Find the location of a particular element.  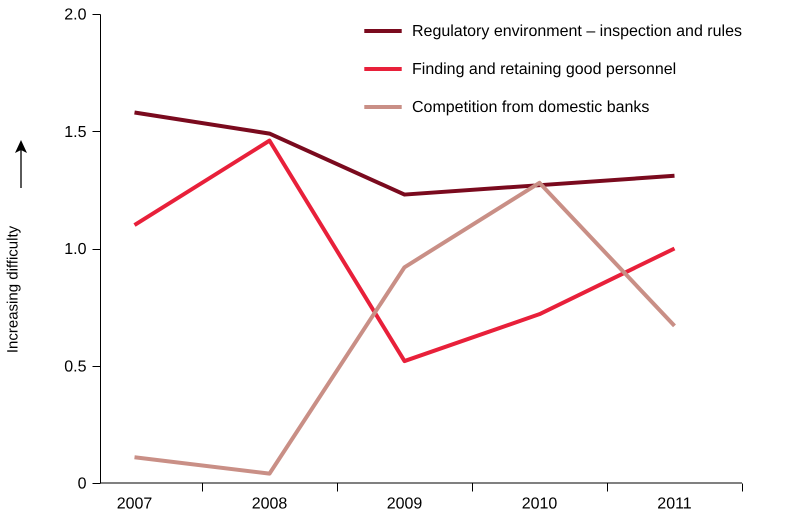

x-tick-label: 2011 is located at coordinates (674, 504).